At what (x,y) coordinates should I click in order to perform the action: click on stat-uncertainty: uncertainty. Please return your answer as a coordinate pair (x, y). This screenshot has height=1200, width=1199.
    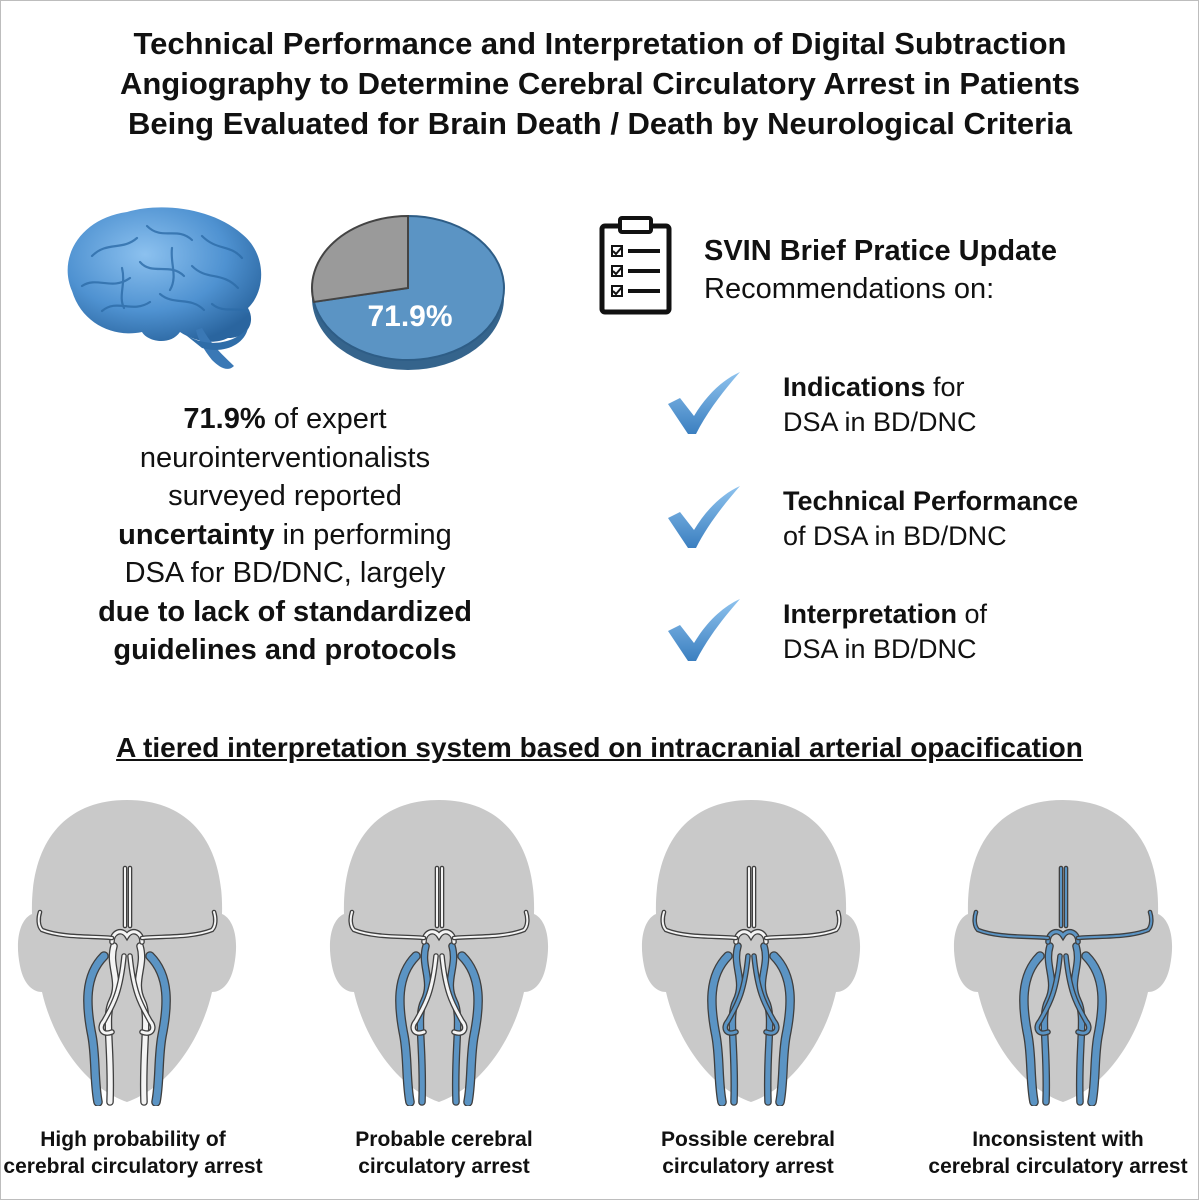
    Looking at the image, I should click on (196, 534).